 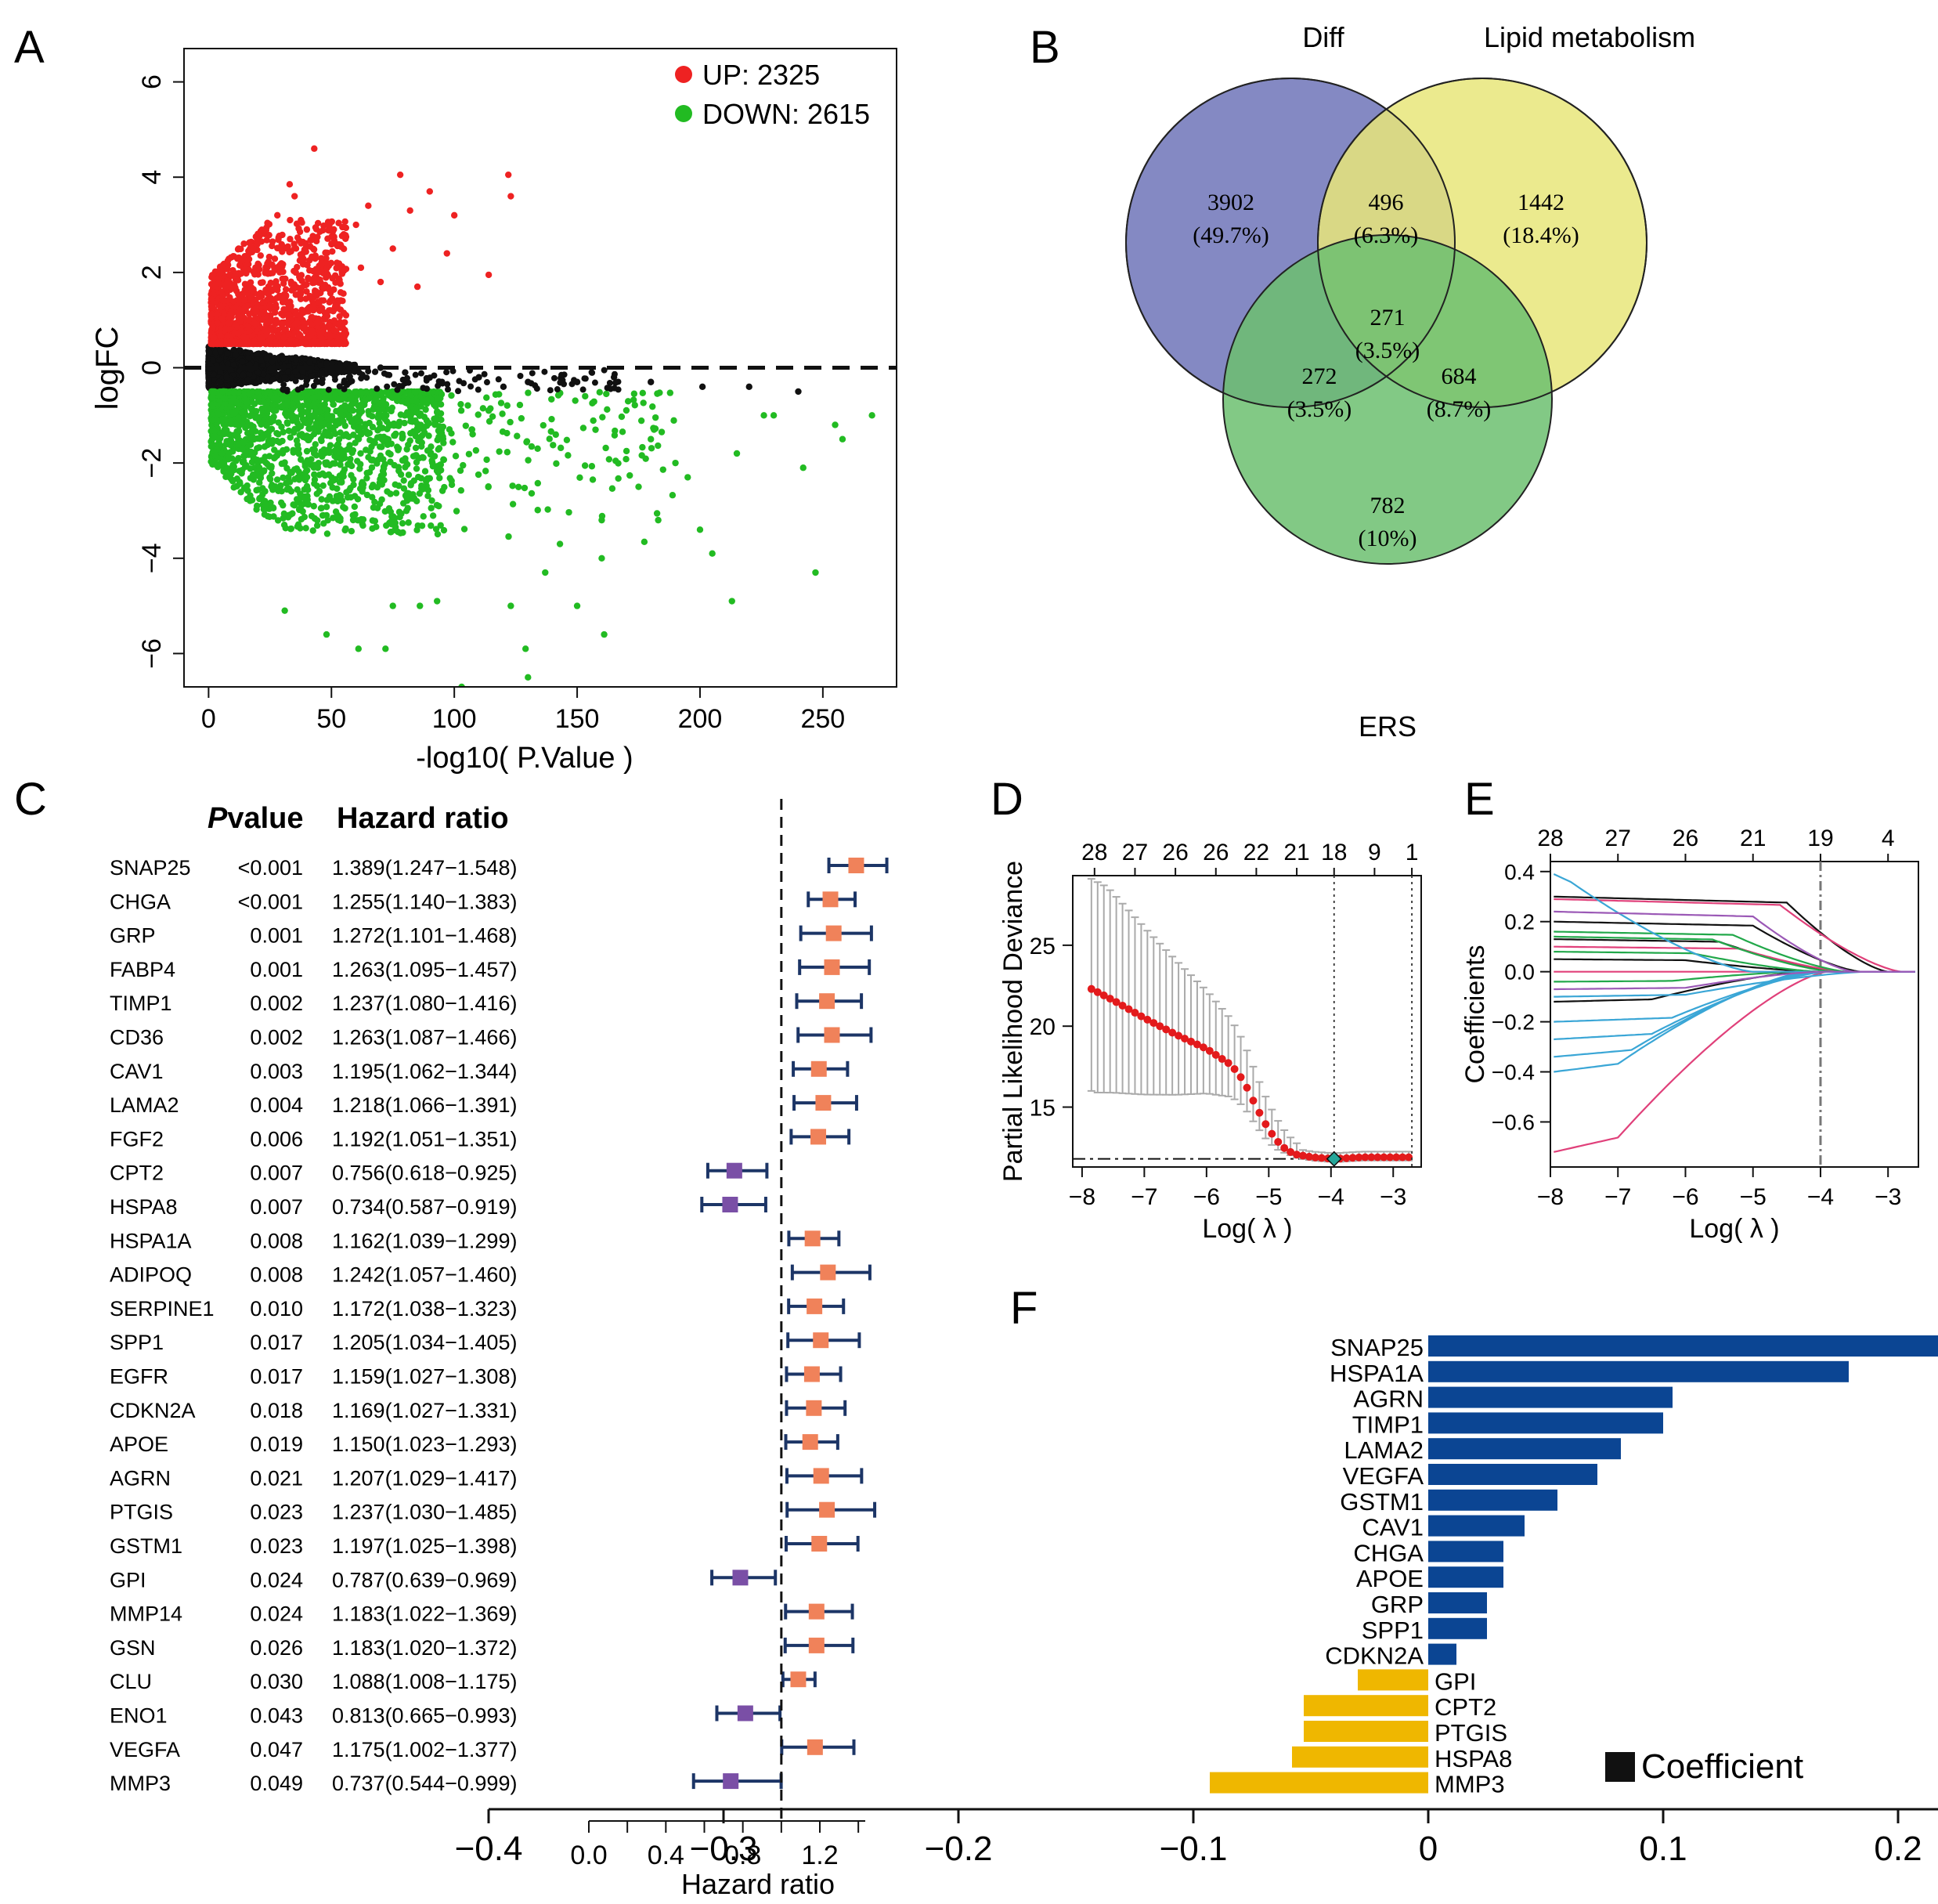 What do you see at coordinates (1480, 799) in the screenshot?
I see `panel-label-e: E` at bounding box center [1480, 799].